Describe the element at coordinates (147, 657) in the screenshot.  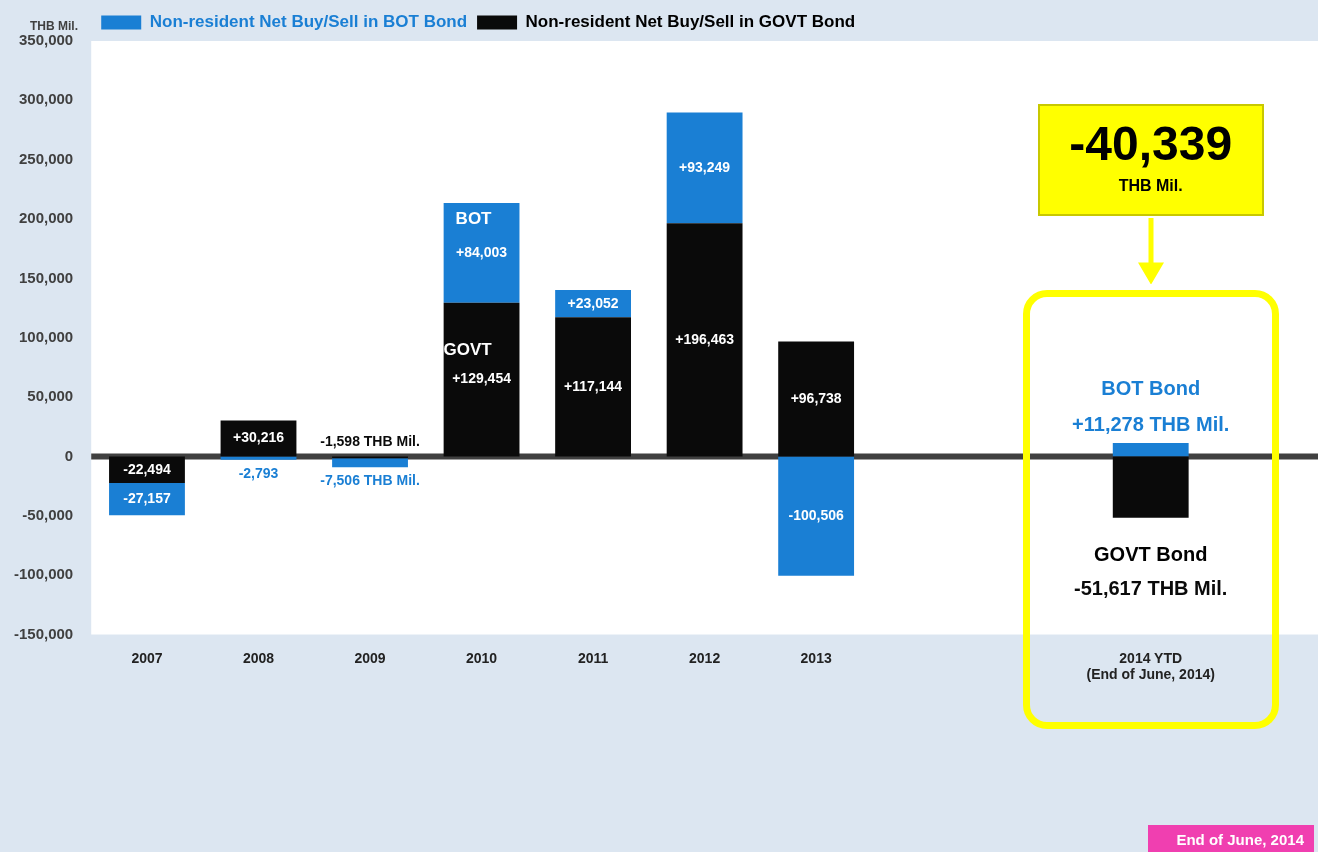
I see `x-tick-label: 2007` at that location.